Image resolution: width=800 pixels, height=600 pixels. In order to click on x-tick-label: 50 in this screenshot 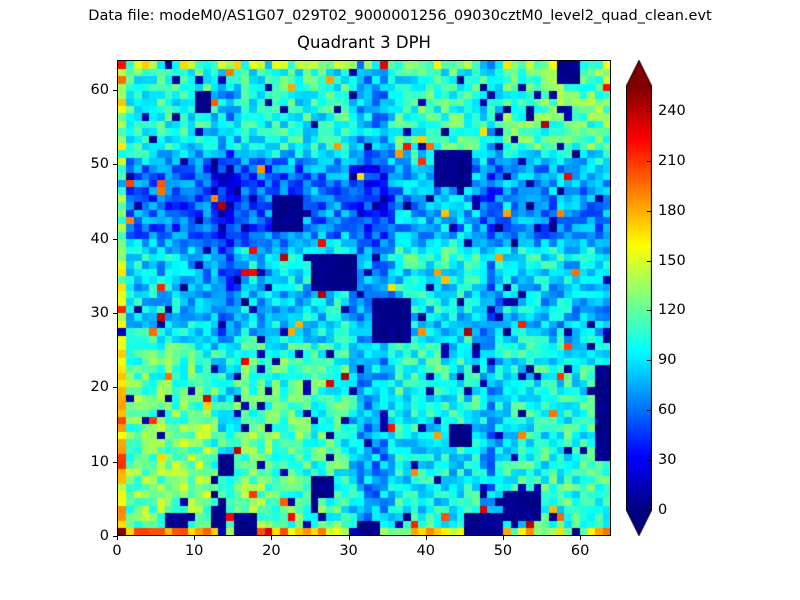, I will do `click(503, 551)`.